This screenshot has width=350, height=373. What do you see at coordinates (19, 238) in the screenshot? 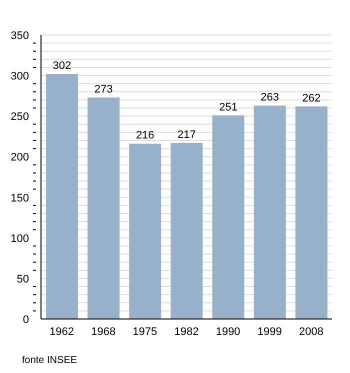
I see `y-tick-label: 100` at bounding box center [19, 238].